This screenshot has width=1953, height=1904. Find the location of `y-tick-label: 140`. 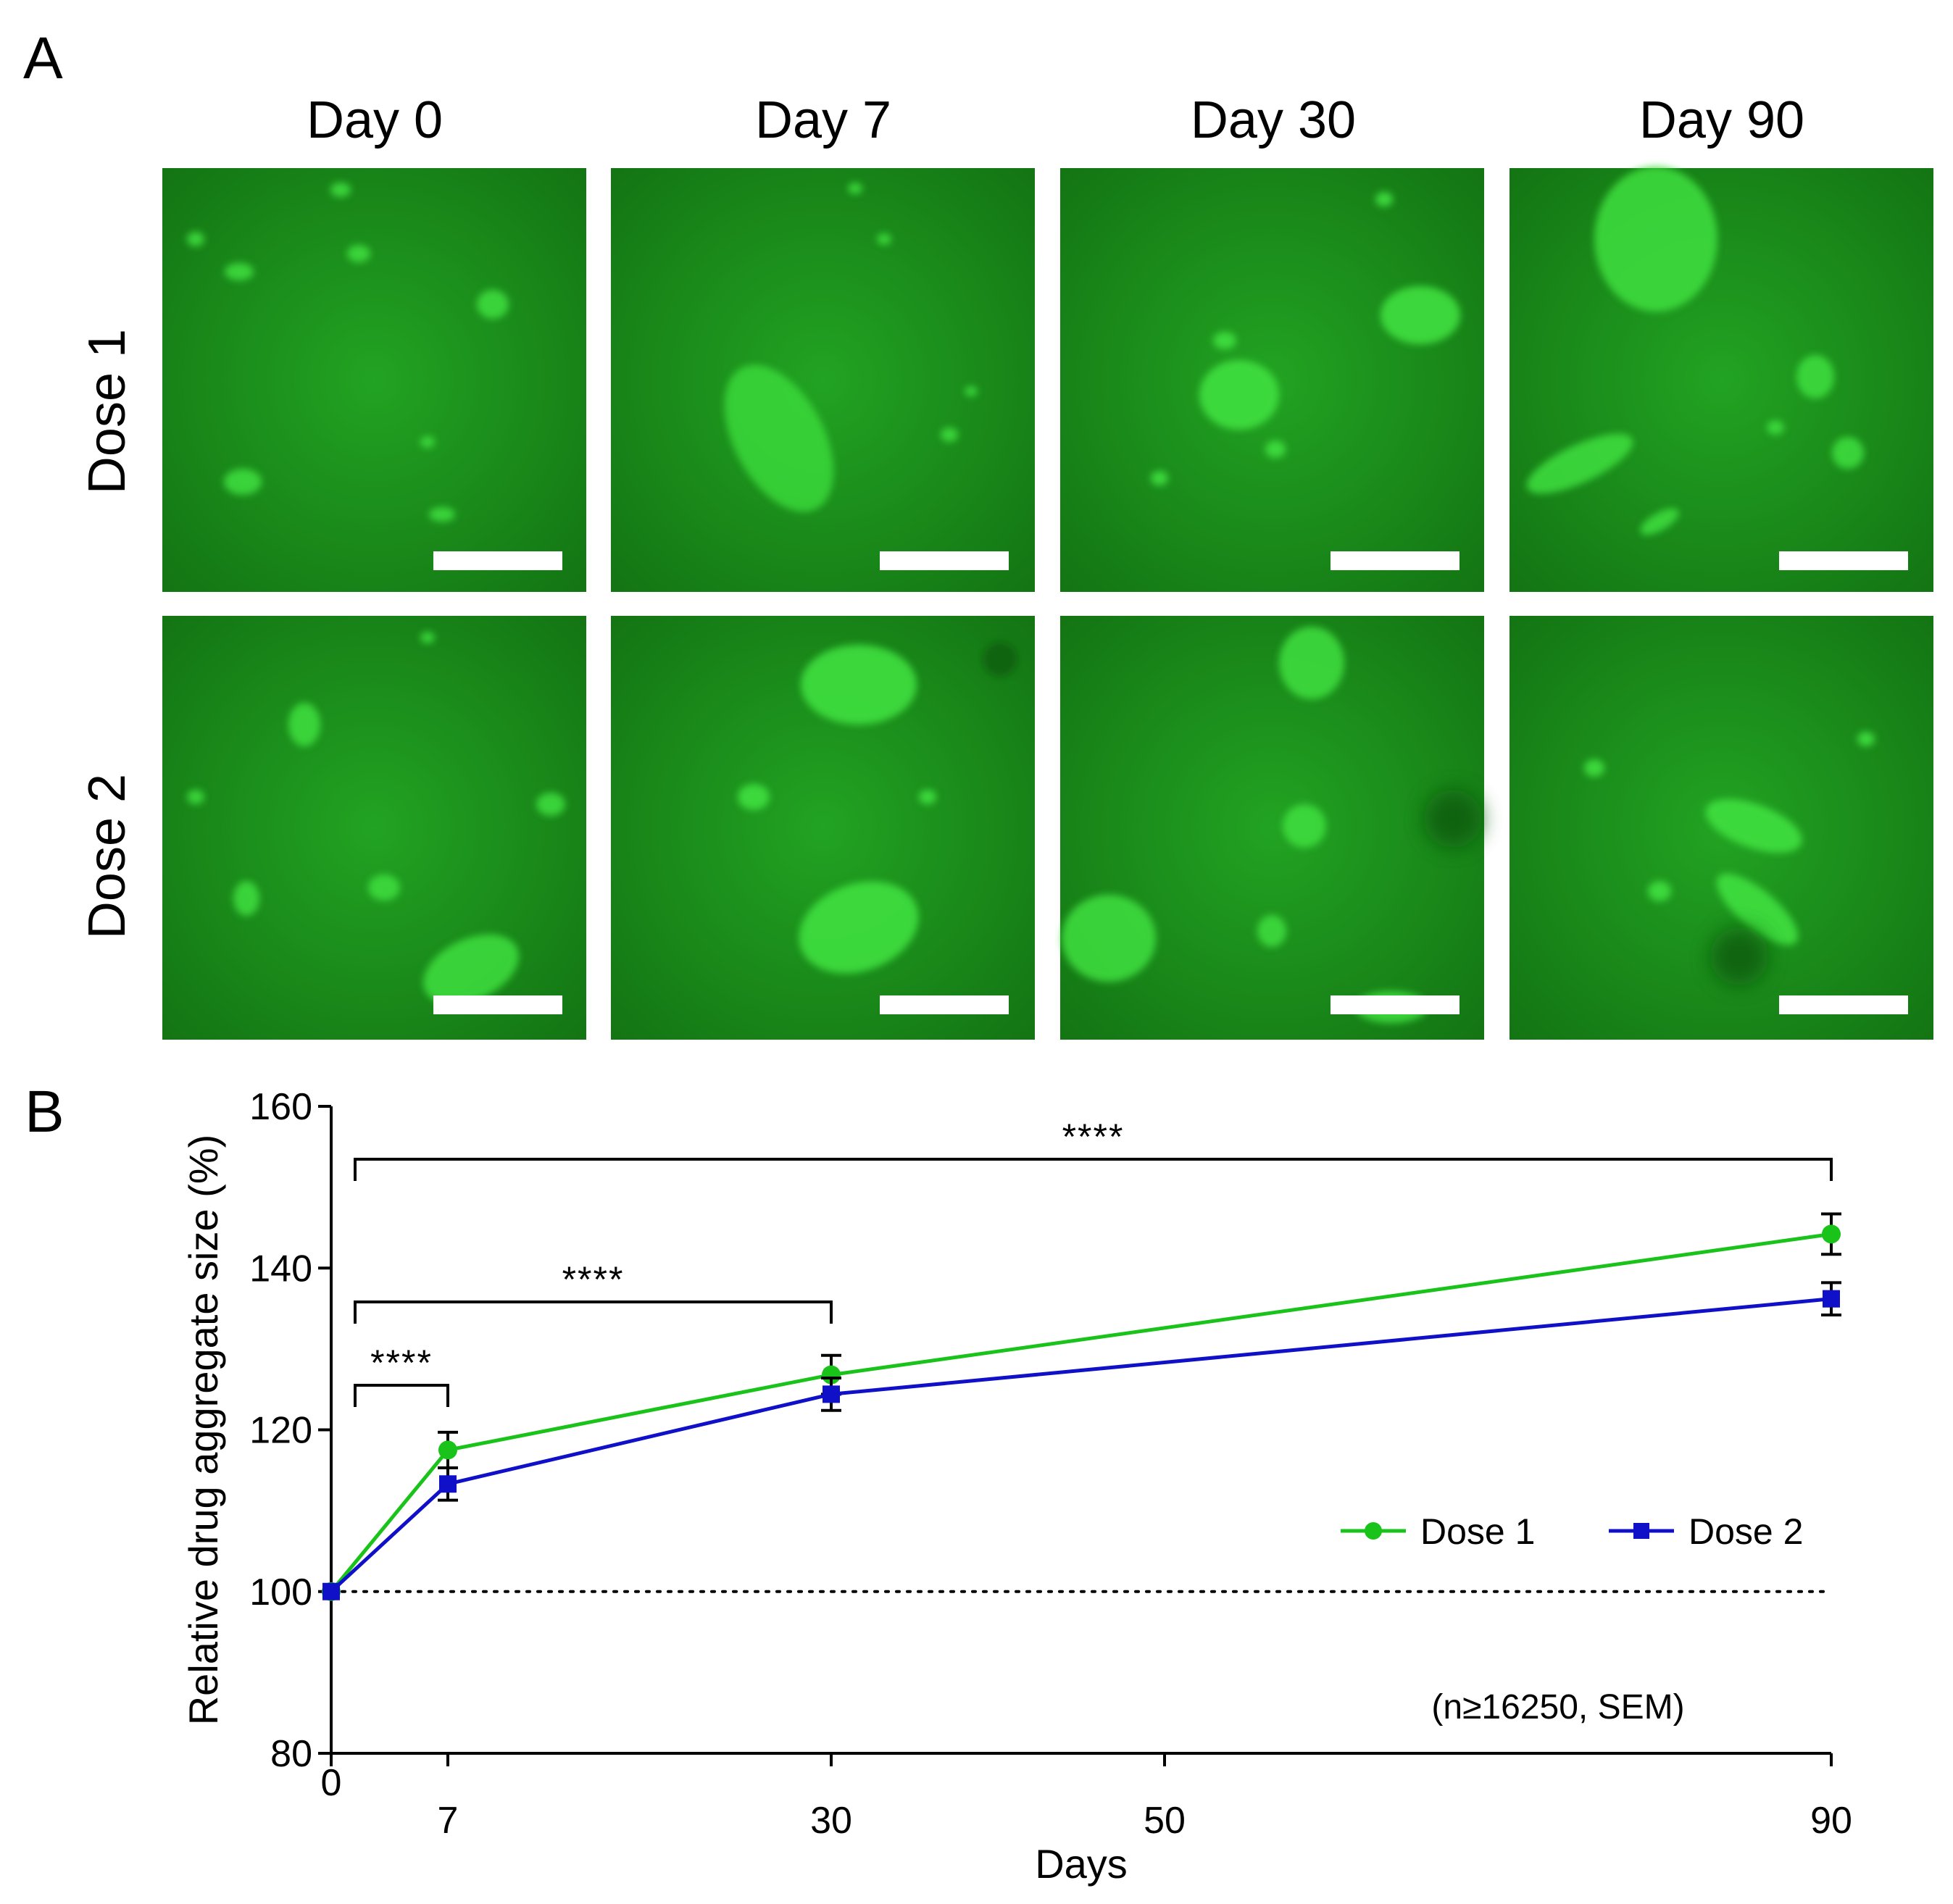

y-tick-label: 140 is located at coordinates (280, 1269).